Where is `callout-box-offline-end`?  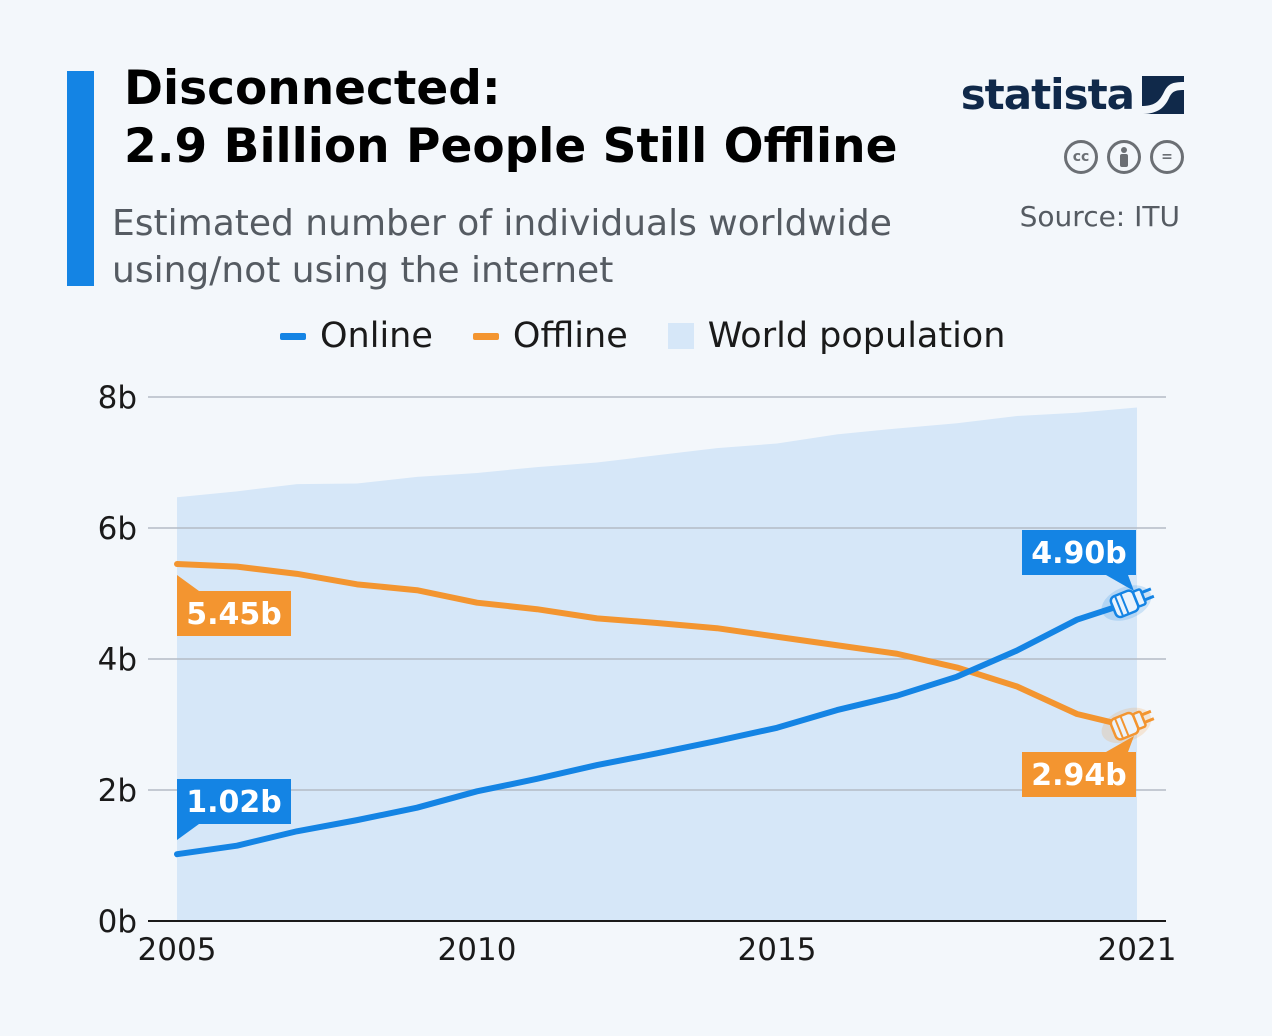
callout-box-offline-end is located at coordinates (1079, 774).